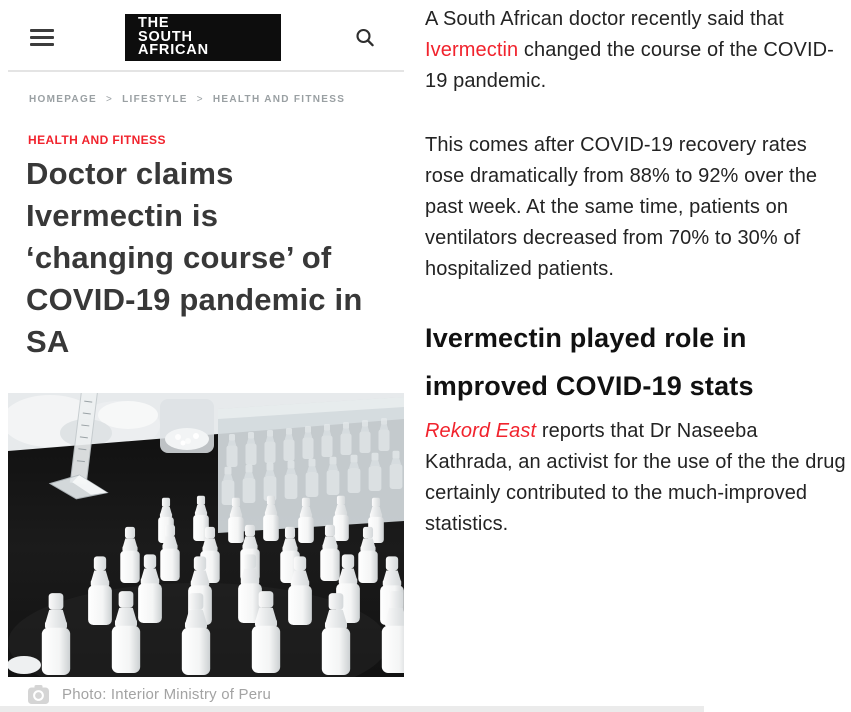  What do you see at coordinates (38, 694) in the screenshot?
I see `camera-icon` at bounding box center [38, 694].